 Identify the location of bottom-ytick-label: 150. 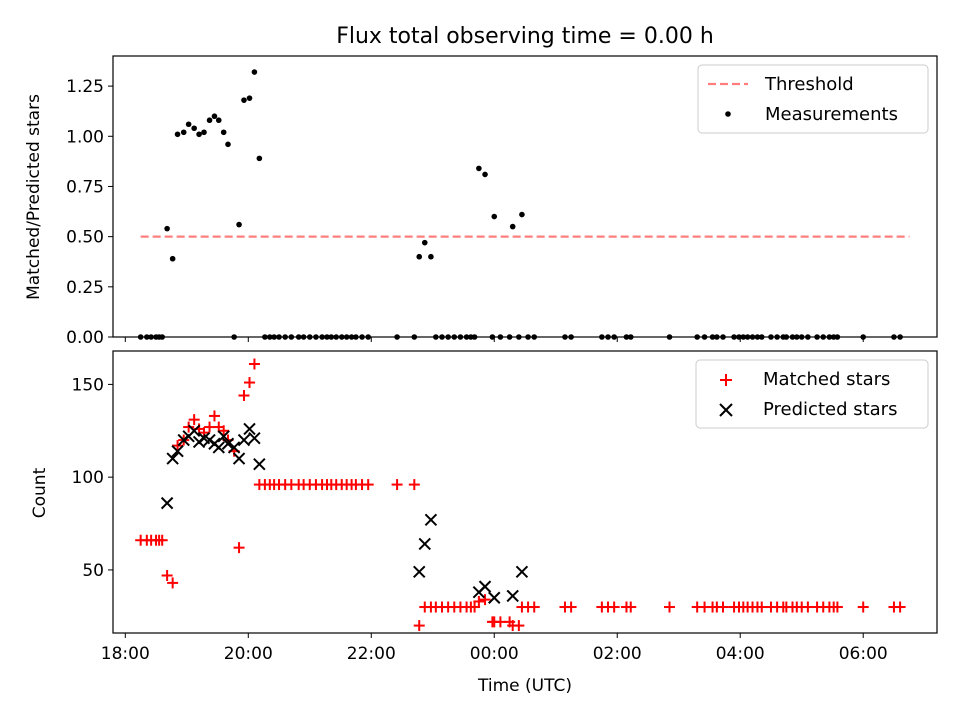
(88, 385).